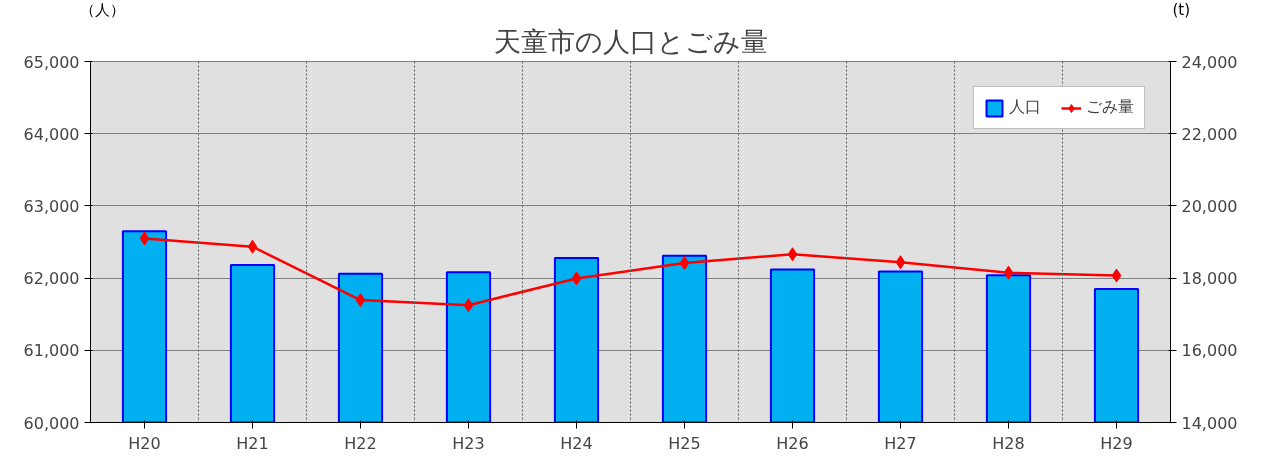 The image size is (1266, 461). Describe the element at coordinates (51, 62) in the screenshot. I see `y-tick-label: 65,000` at that location.